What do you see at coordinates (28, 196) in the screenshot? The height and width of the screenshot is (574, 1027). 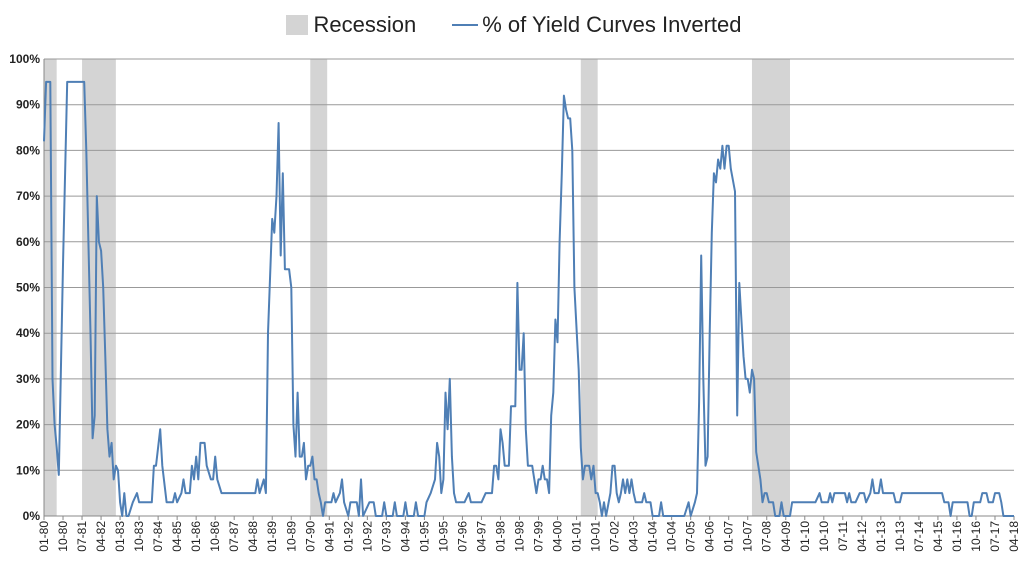 I see `y-tick-label-7: 70%` at bounding box center [28, 196].